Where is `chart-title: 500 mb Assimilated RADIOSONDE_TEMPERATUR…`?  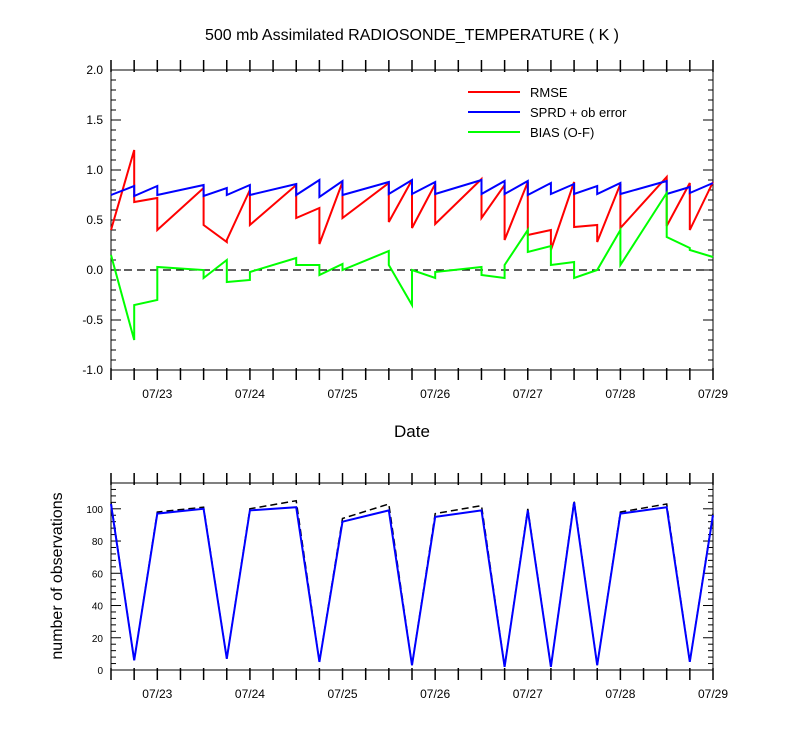 chart-title: 500 mb Assimilated RADIOSONDE_TEMPERATUR… is located at coordinates (412, 35).